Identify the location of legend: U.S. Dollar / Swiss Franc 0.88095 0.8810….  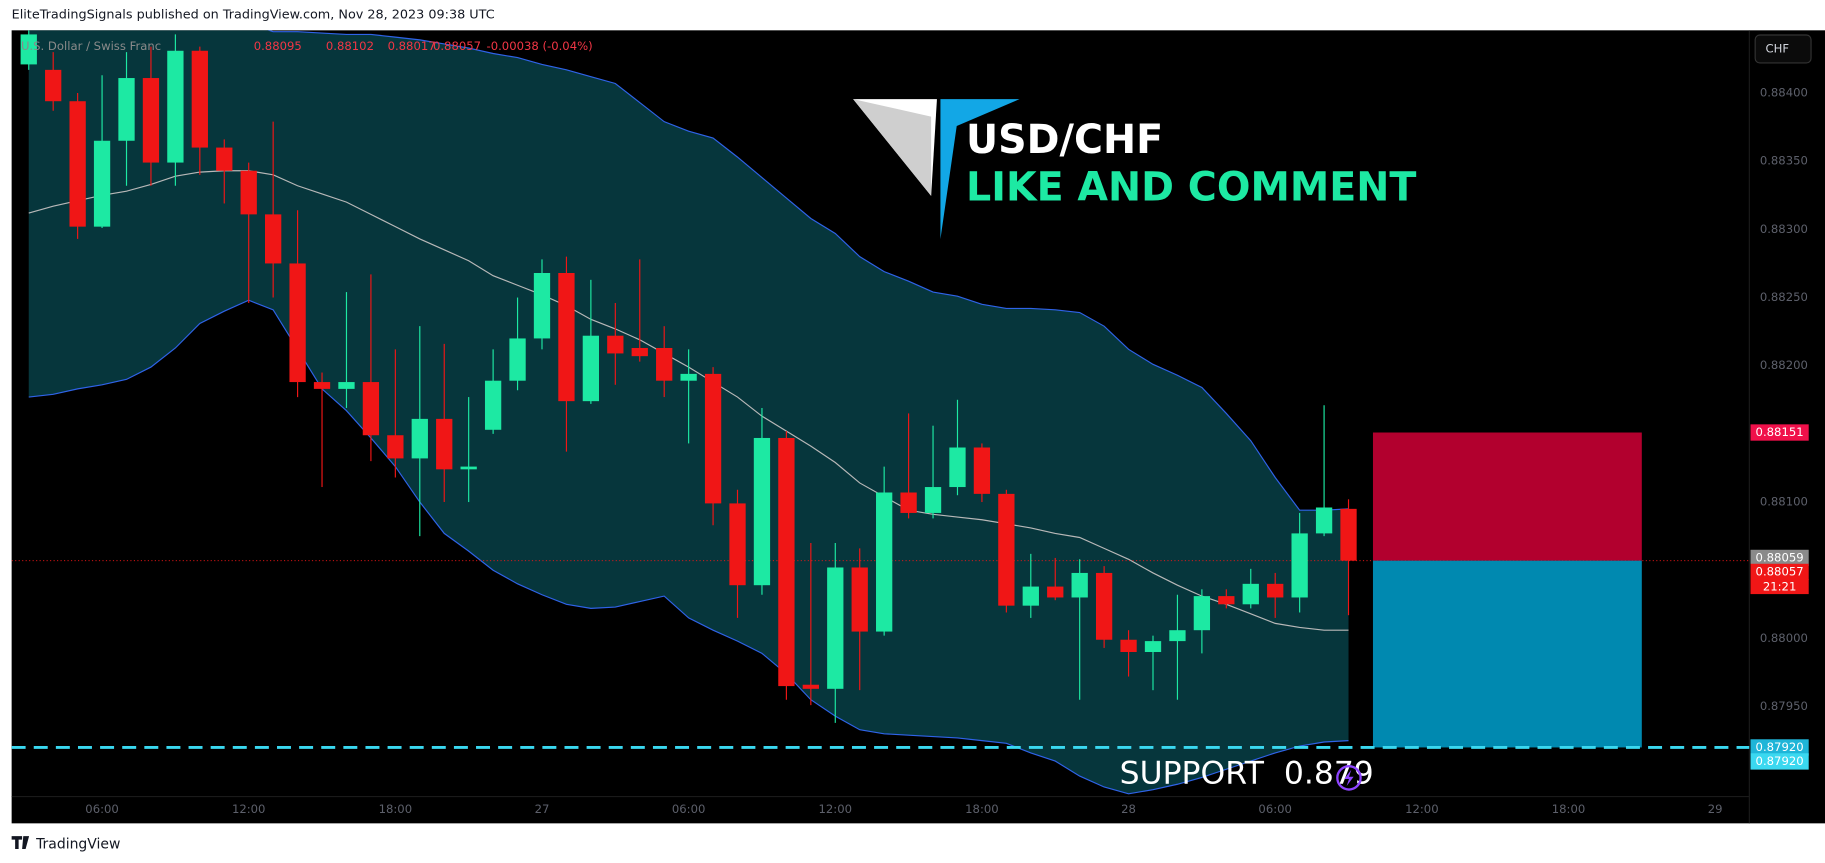
(307, 46).